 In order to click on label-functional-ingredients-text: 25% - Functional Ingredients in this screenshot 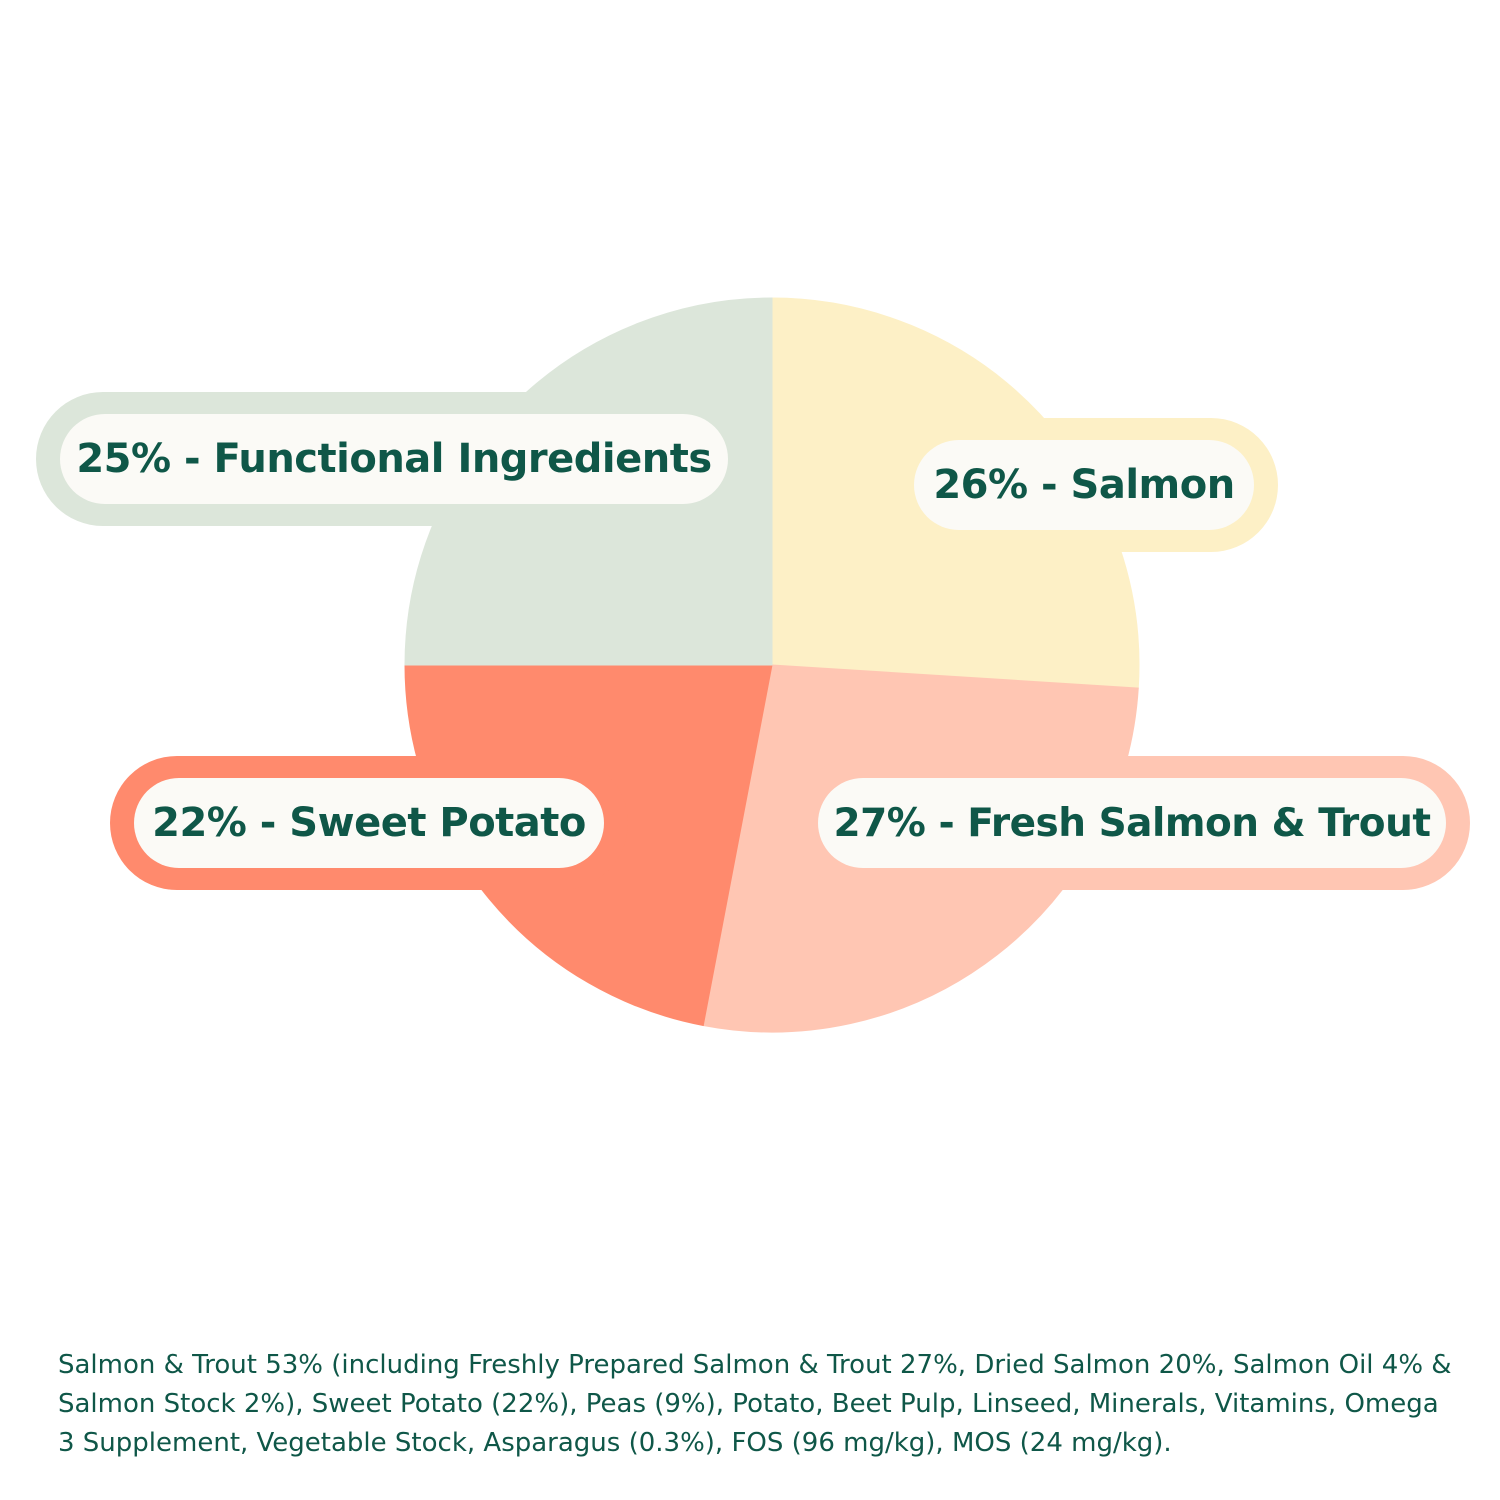, I will do `click(394, 459)`.